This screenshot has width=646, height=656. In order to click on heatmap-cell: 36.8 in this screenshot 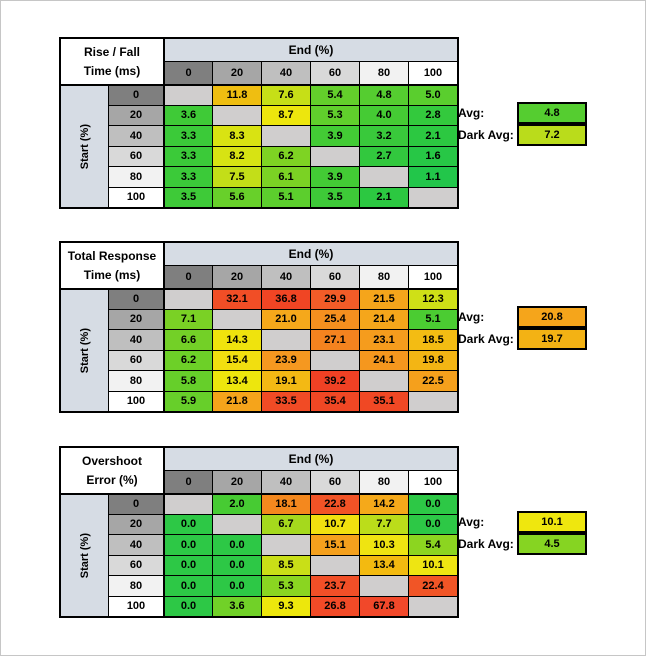, I will do `click(285, 298)`.